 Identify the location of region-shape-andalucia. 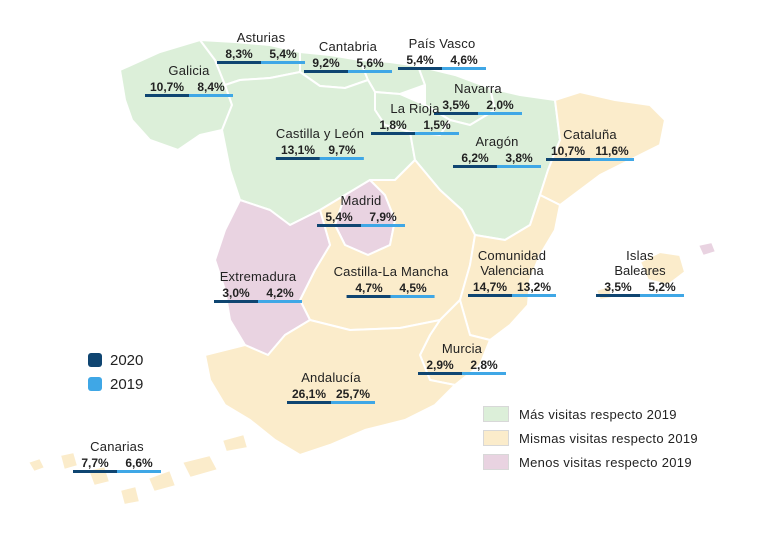
(330, 387).